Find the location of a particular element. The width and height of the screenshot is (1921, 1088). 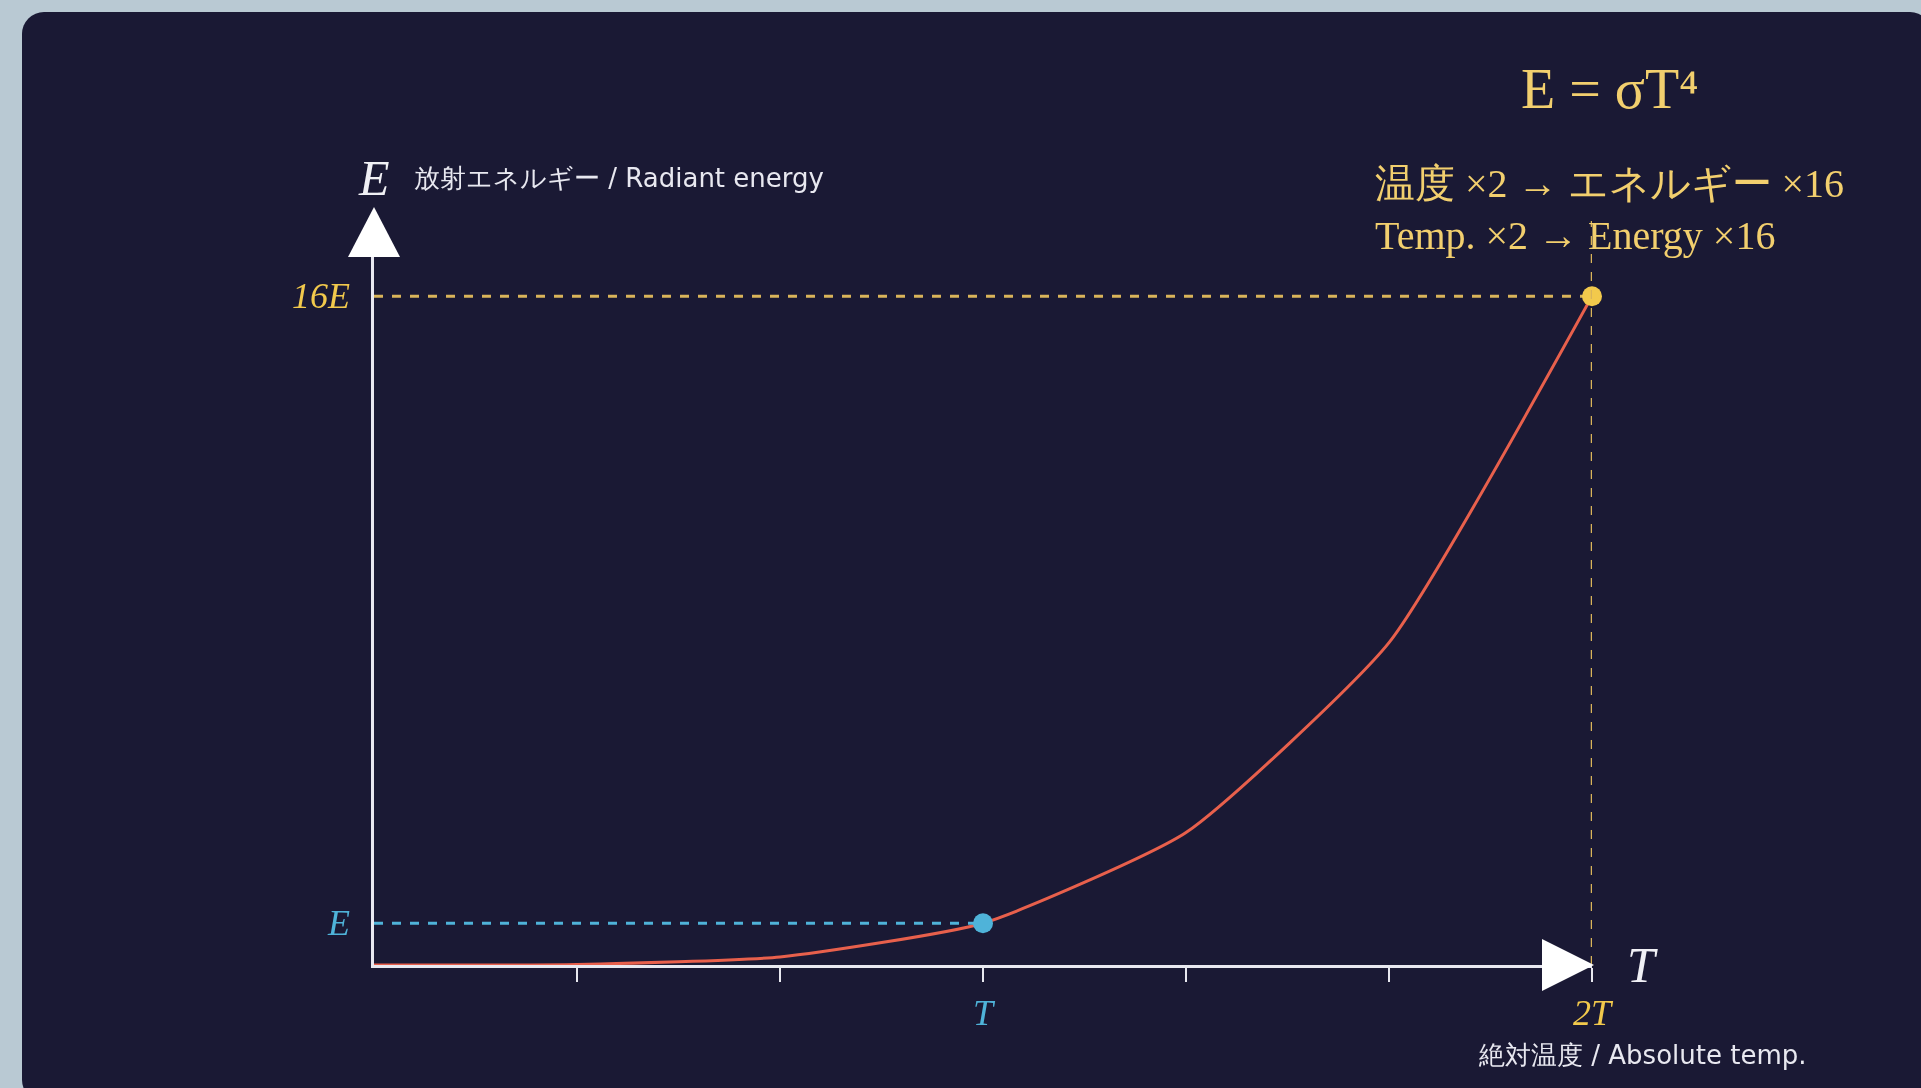

text: 16E is located at coordinates (321, 296).